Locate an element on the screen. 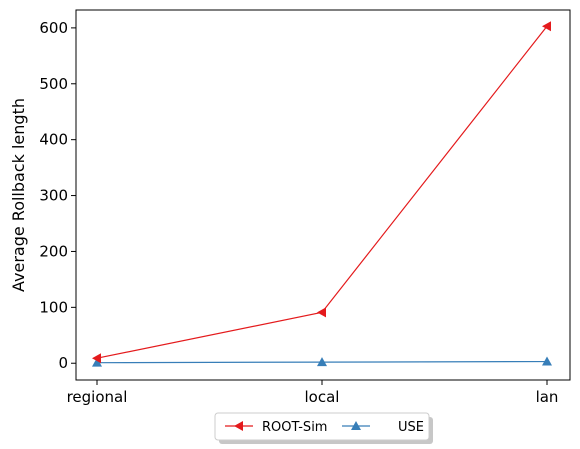 This screenshot has height=449, width=580. series-use is located at coordinates (322, 361).